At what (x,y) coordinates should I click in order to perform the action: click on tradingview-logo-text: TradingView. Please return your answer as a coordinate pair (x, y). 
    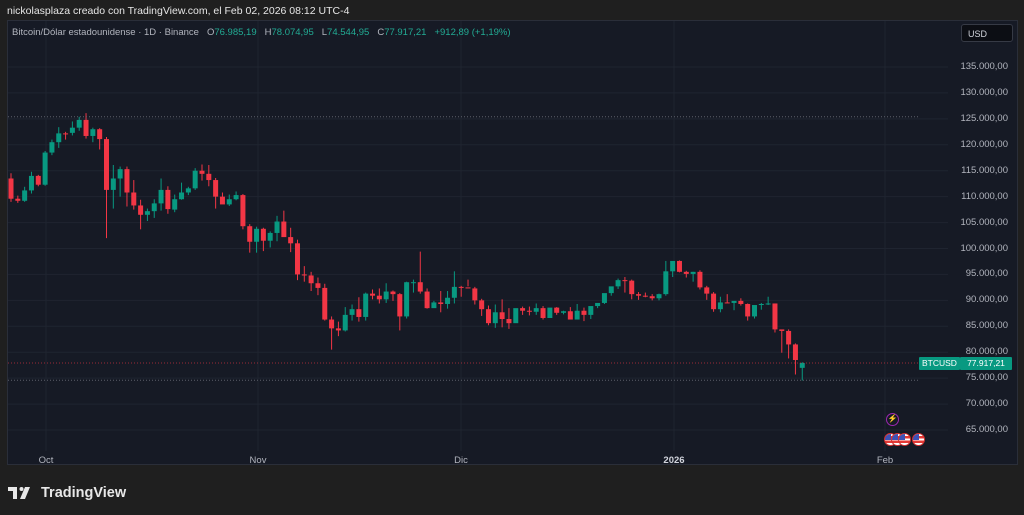
    Looking at the image, I should click on (84, 493).